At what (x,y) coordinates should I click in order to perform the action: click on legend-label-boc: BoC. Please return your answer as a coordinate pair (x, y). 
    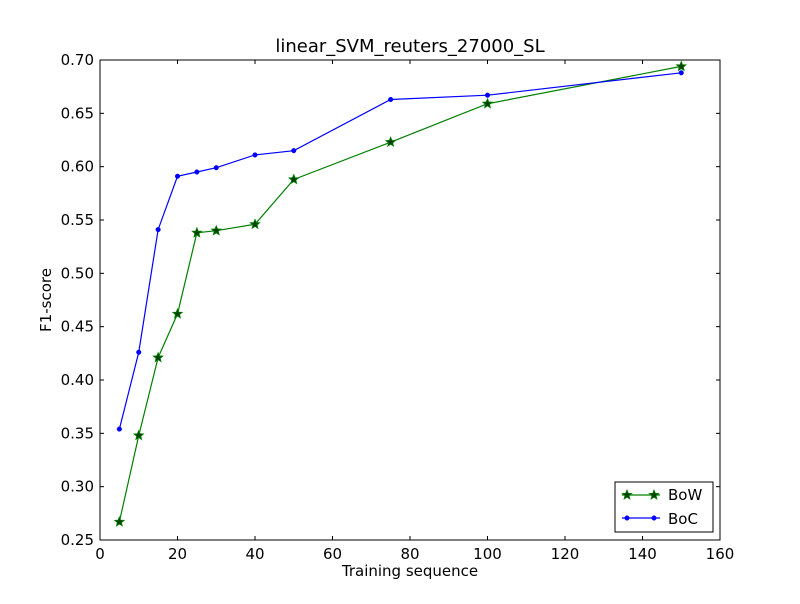
    Looking at the image, I should click on (683, 519).